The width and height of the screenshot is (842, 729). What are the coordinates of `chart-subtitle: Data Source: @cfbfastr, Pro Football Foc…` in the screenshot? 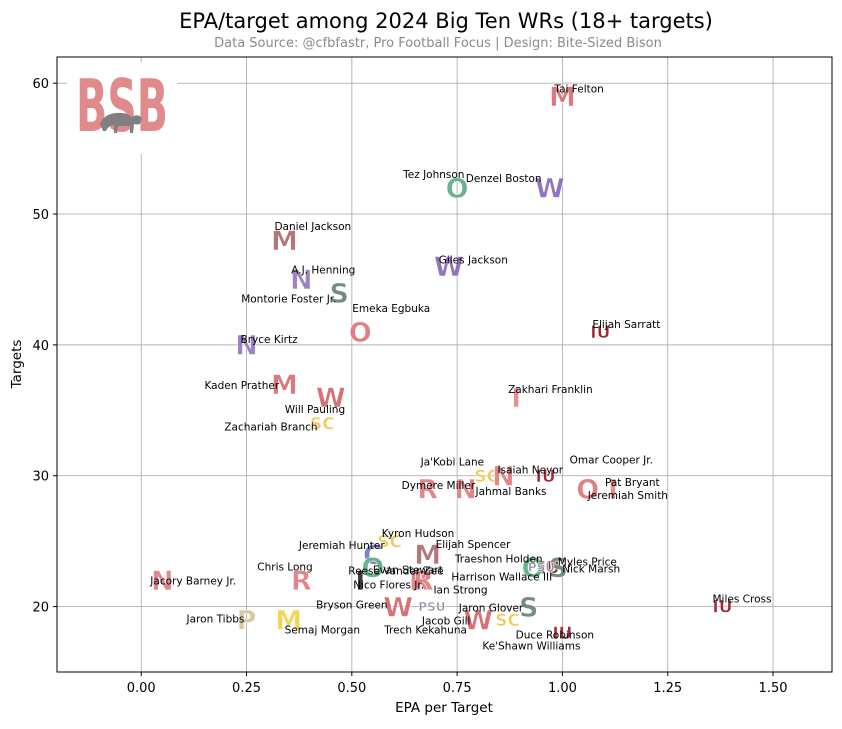 It's located at (438, 43).